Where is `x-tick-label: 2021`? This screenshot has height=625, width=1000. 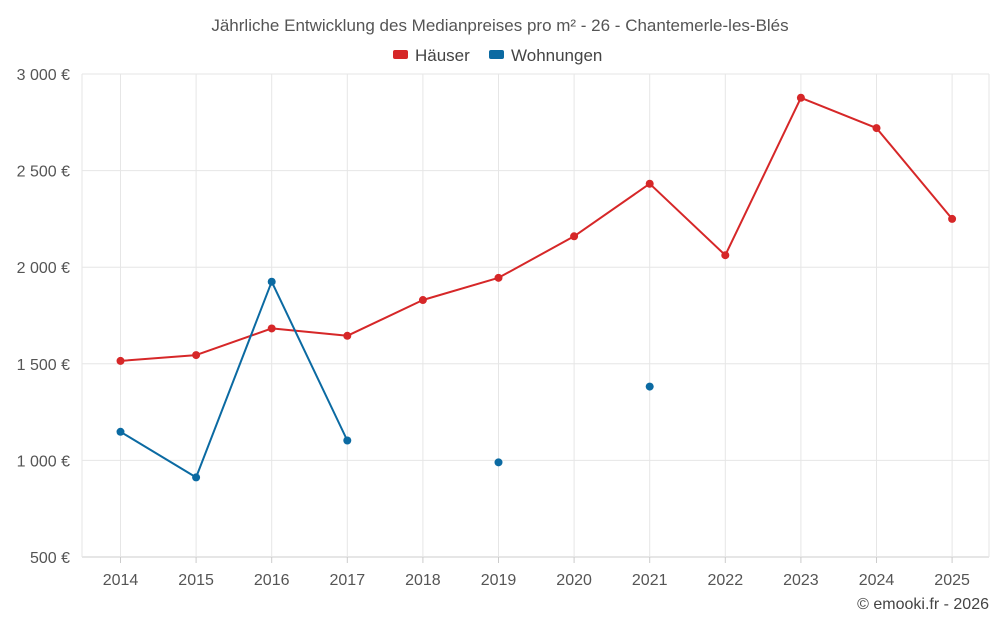 x-tick-label: 2021 is located at coordinates (650, 580).